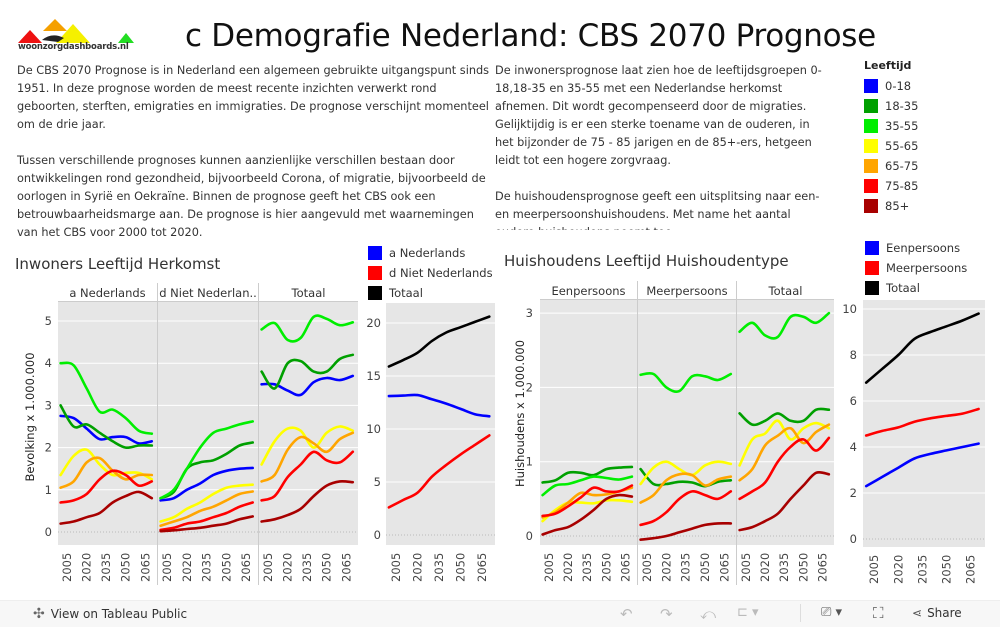  Describe the element at coordinates (937, 613) in the screenshot. I see `share-button: ⋖ Share` at that location.